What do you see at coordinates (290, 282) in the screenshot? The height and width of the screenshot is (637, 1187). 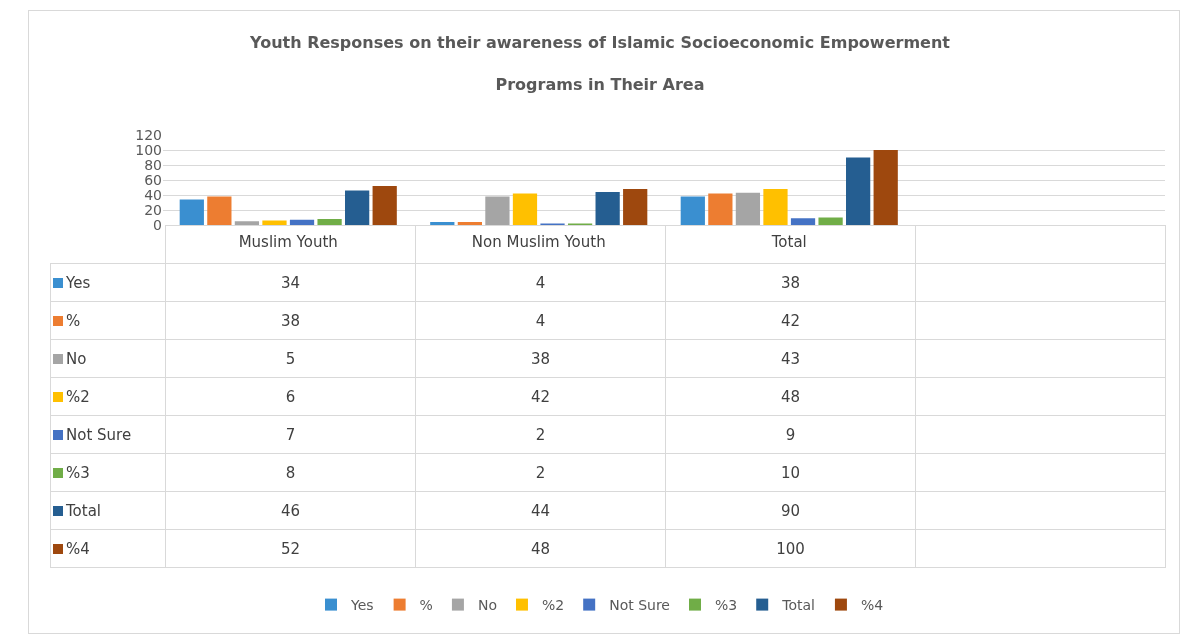 I see `data-label: 34` at bounding box center [290, 282].